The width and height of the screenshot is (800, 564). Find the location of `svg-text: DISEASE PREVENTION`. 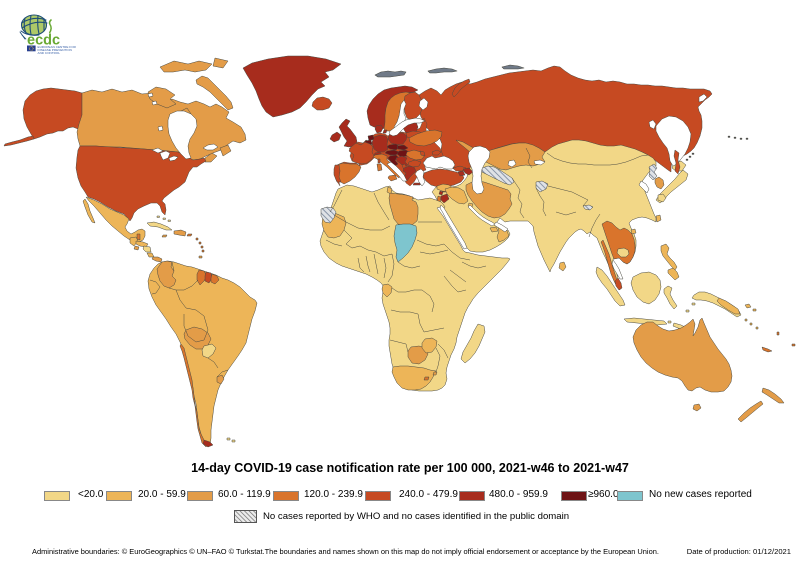

svg-text: DISEASE PREVENTION is located at coordinates (55, 50).